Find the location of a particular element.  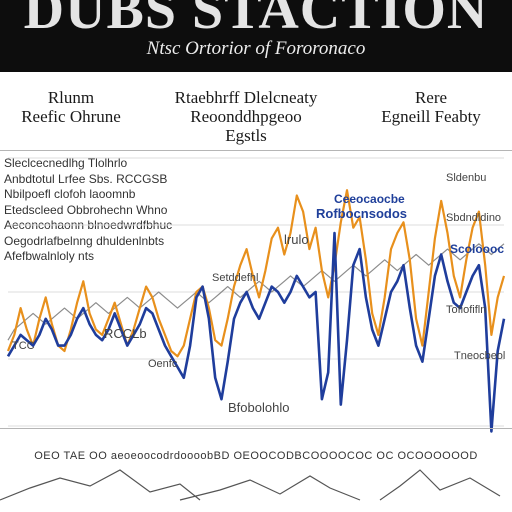

page-subtitle: Ntsc Ortorior of Fororonaco is located at coordinates (256, 48).